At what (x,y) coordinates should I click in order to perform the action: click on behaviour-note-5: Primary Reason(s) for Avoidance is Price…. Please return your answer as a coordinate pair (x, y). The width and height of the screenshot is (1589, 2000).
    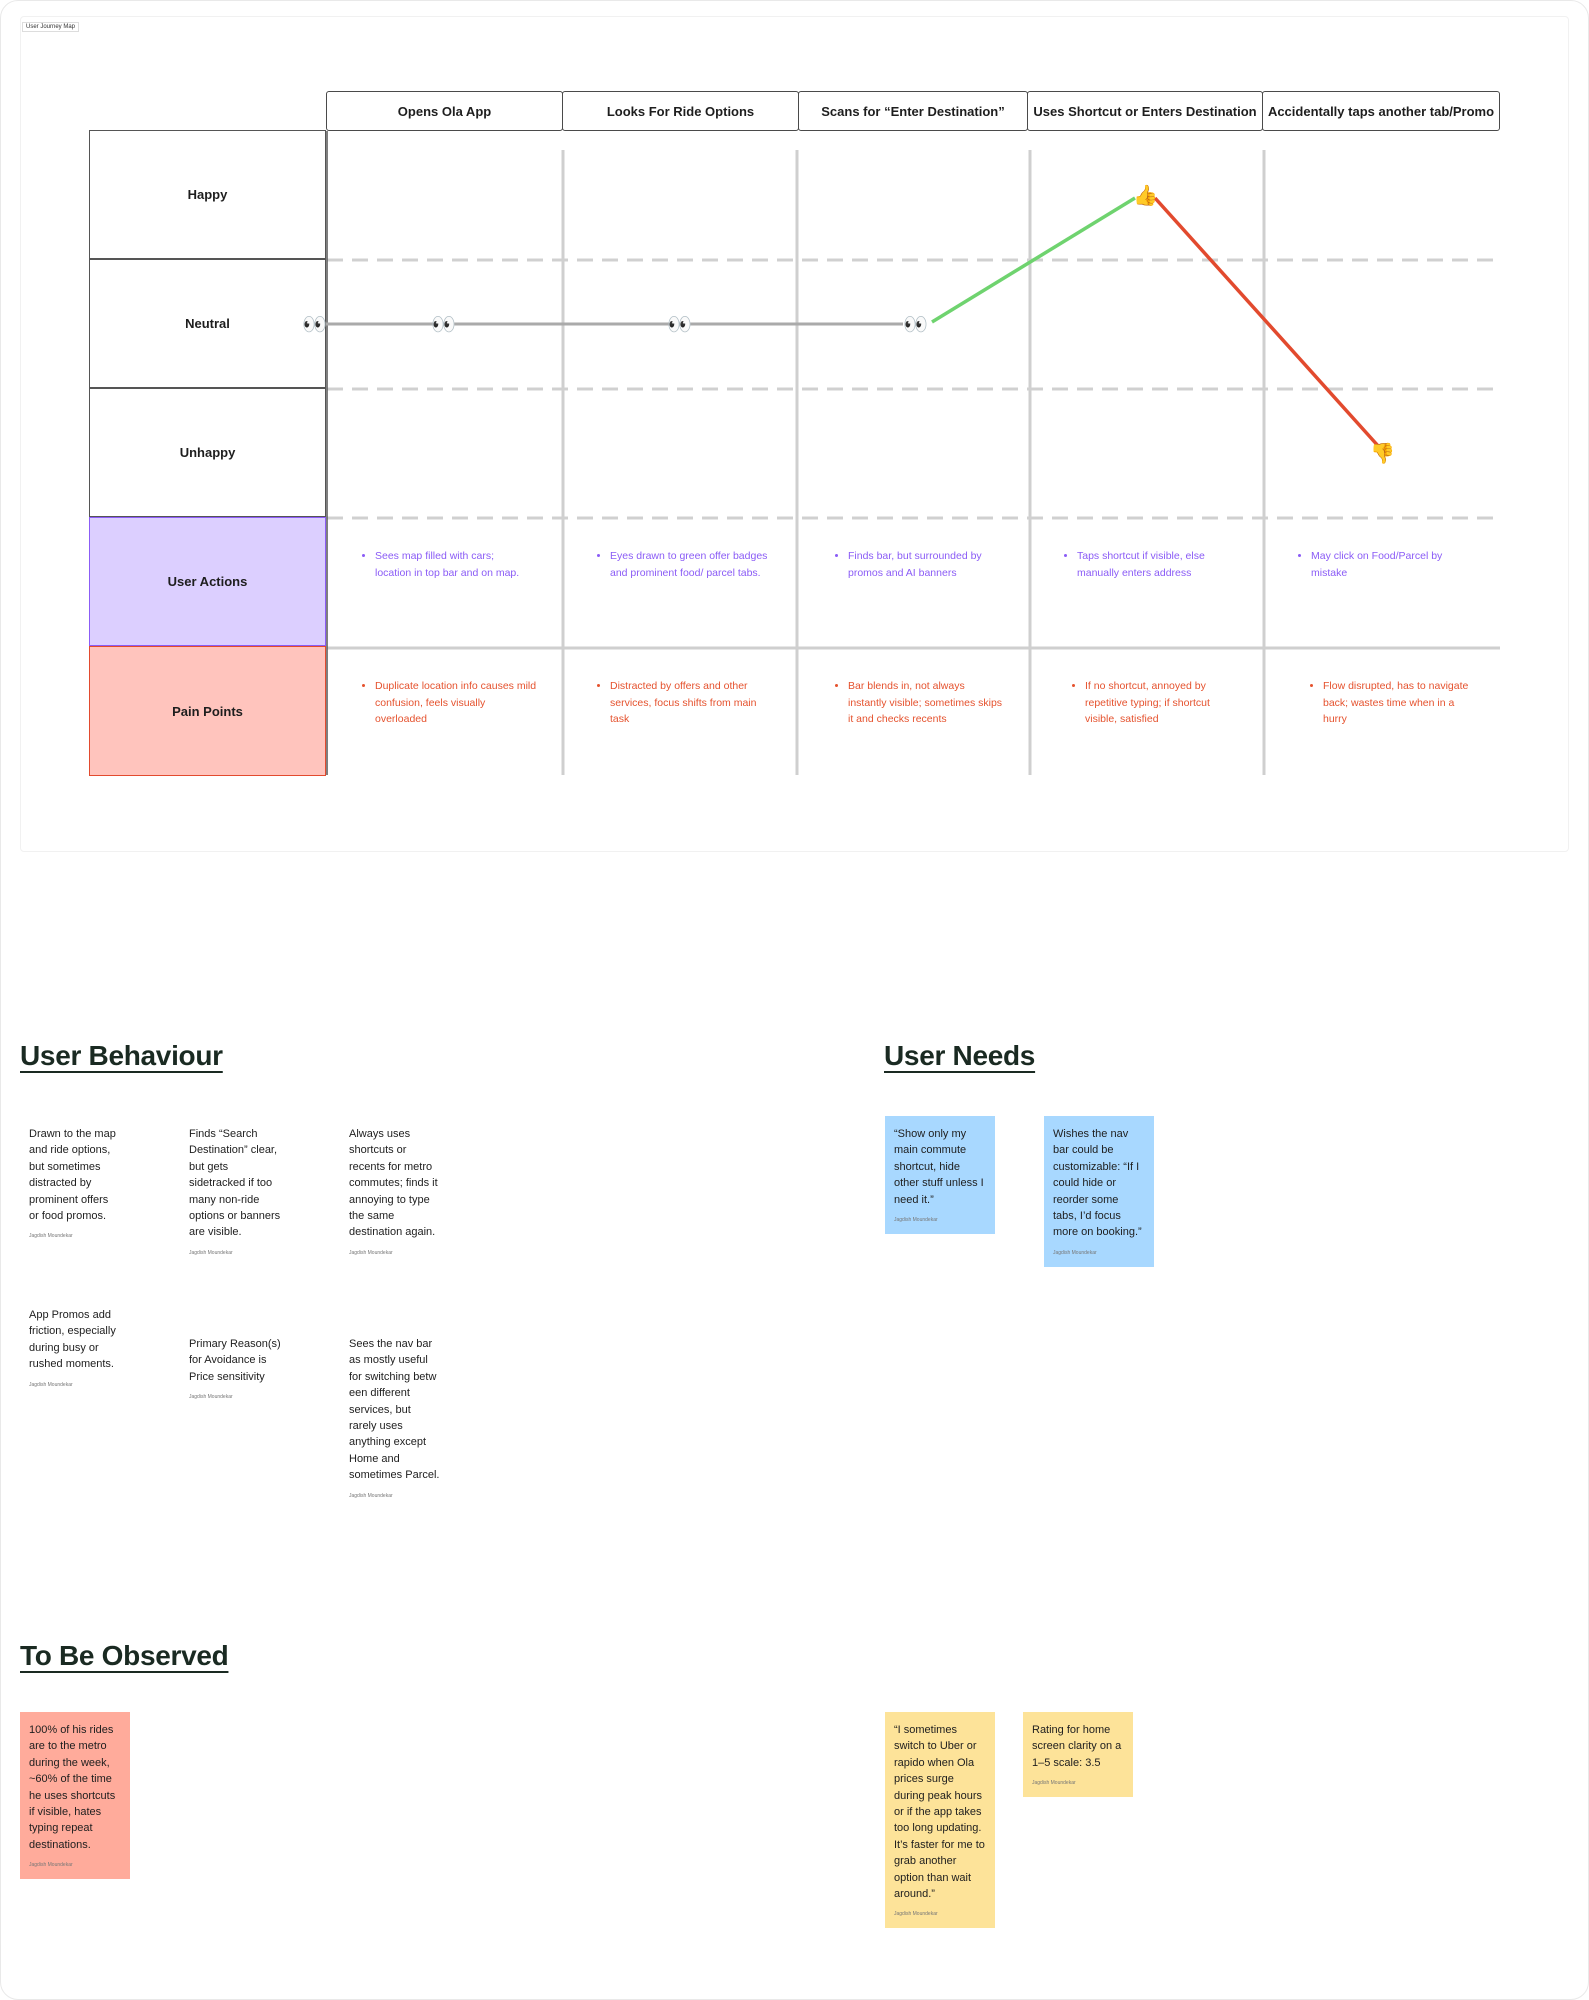
    Looking at the image, I should click on (235, 1369).